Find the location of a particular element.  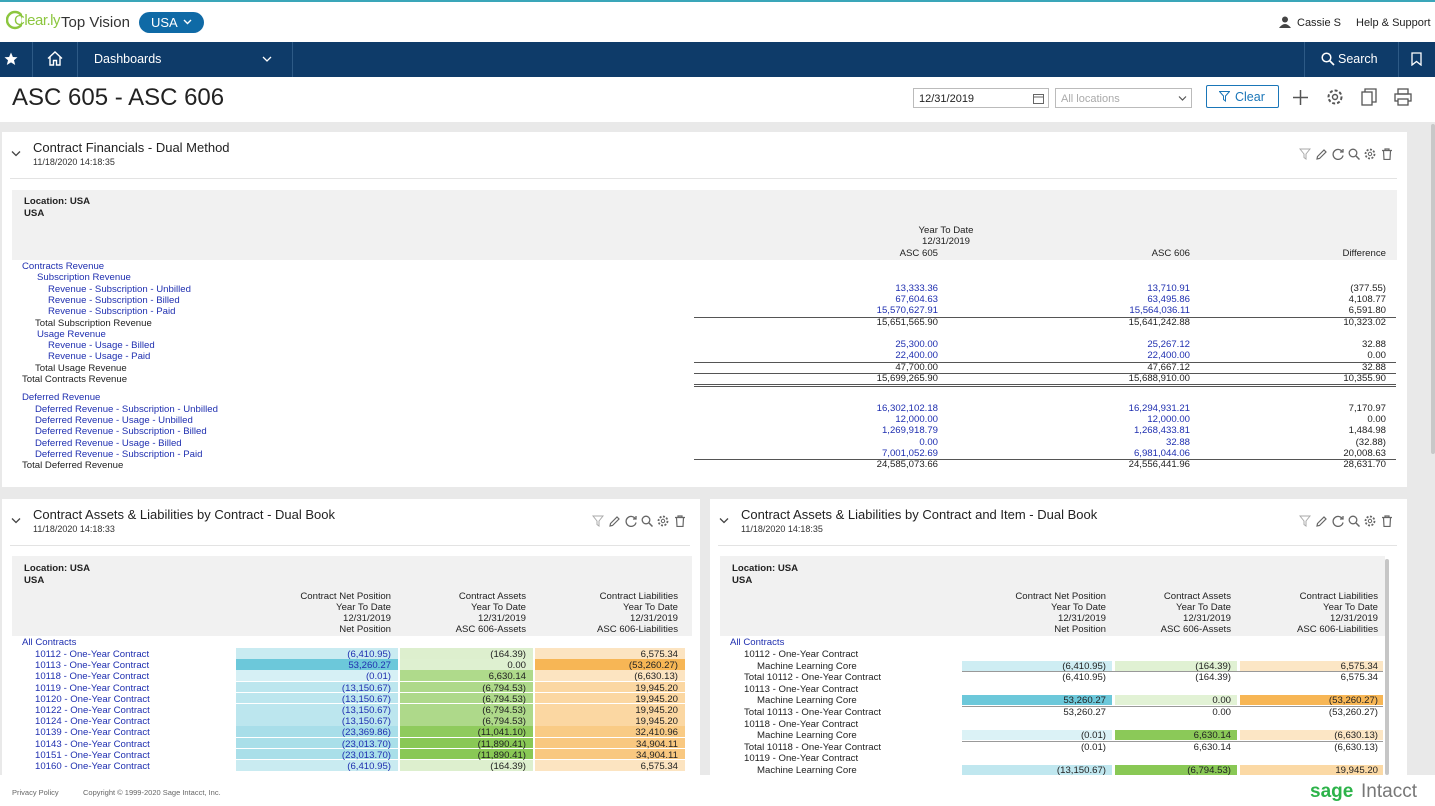

column-header: Year To Date is located at coordinates (1203, 607).